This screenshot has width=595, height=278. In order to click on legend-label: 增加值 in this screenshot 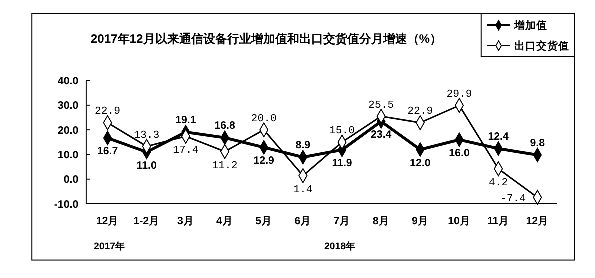, I will do `click(530, 25)`.